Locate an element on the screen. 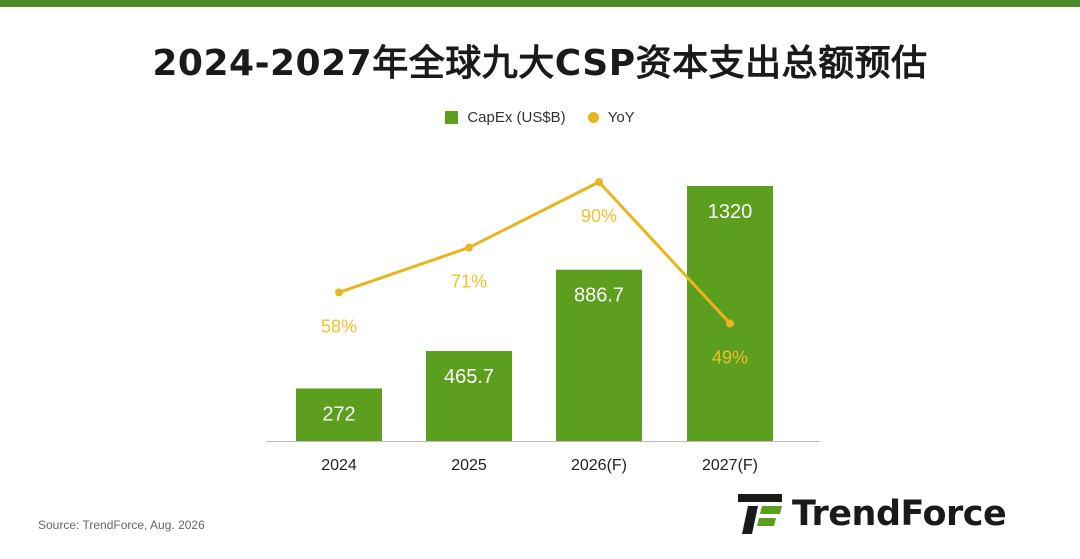  x-tick-label: 2027(F) is located at coordinates (730, 465).